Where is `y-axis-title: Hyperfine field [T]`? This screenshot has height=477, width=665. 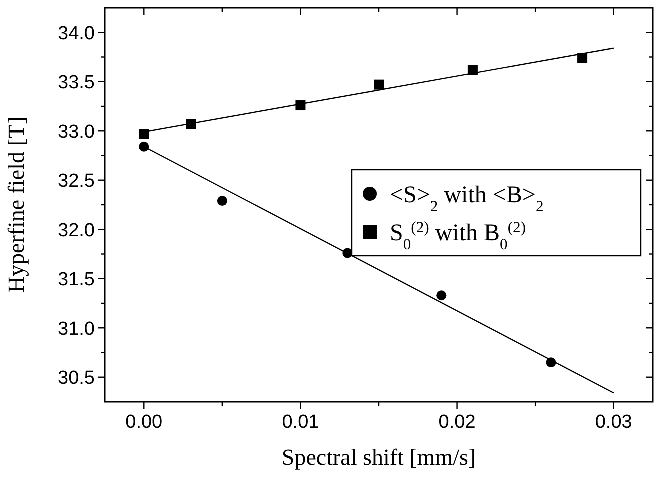
y-axis-title: Hyperfine field [T] is located at coordinates (16, 205).